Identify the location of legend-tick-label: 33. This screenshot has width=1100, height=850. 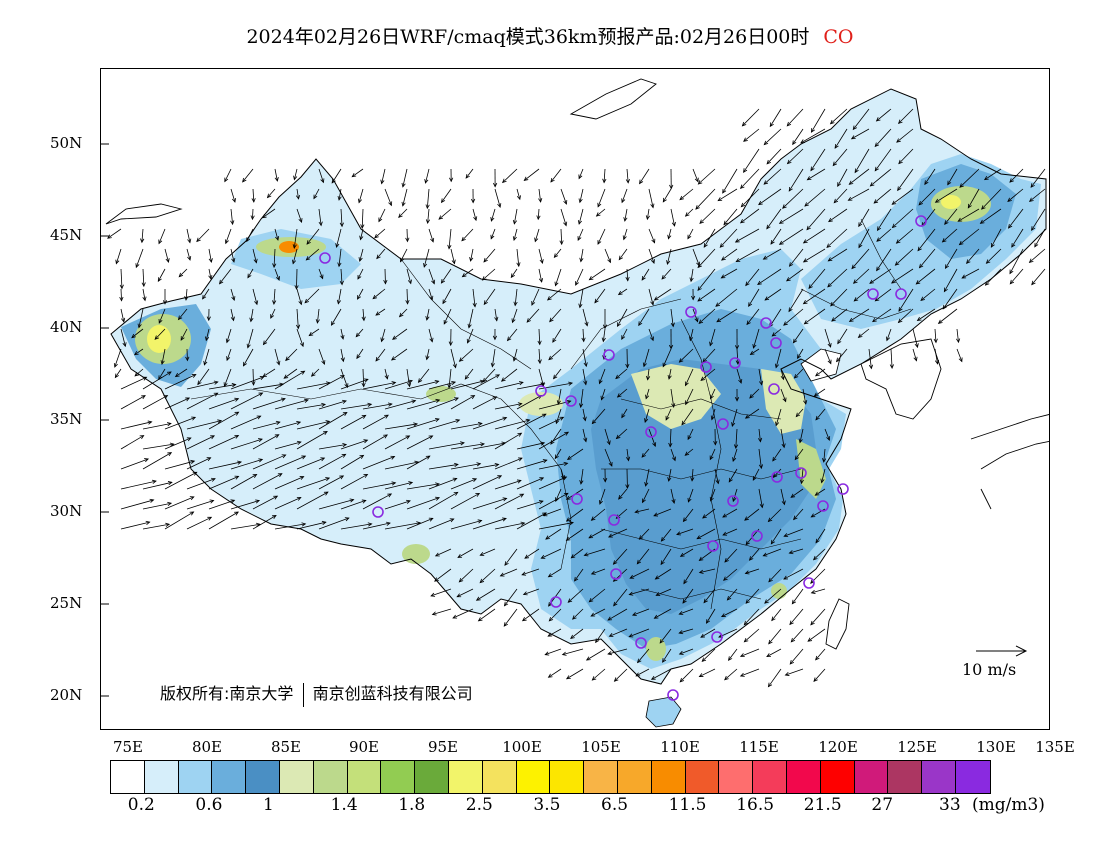
(950, 805).